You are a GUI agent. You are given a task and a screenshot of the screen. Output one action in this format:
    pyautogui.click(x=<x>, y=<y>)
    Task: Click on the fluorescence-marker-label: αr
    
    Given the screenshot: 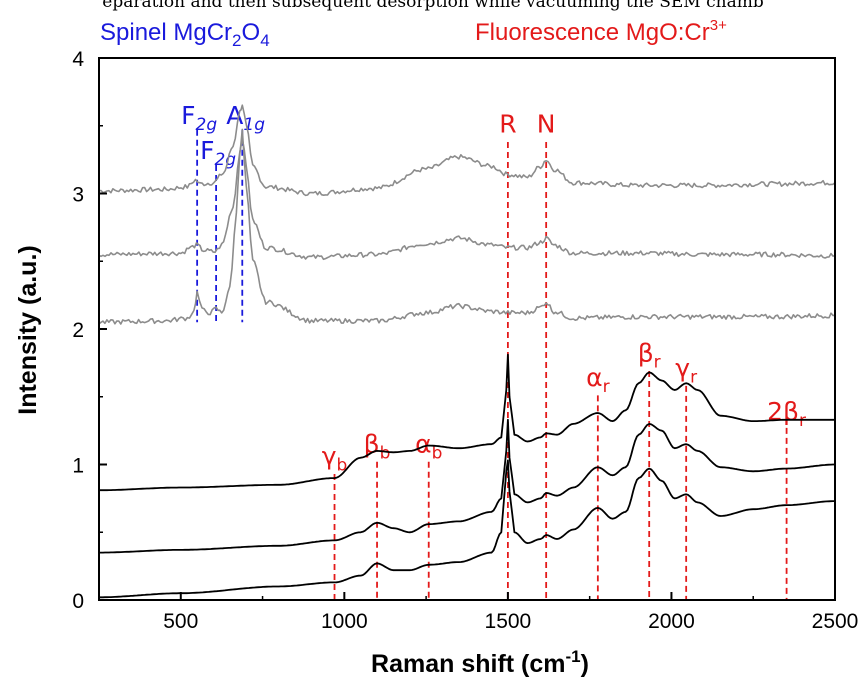 What is the action you would take?
    pyautogui.click(x=597, y=380)
    